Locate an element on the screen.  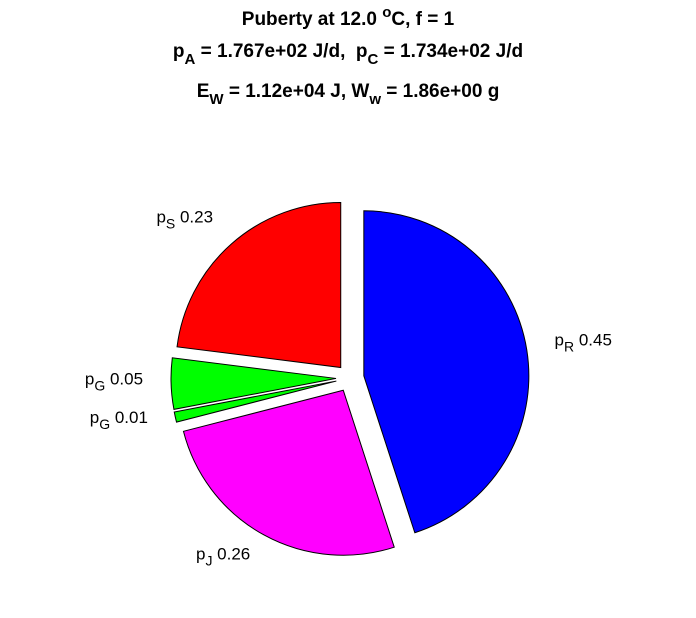
title-part: Puberty at 12.0 is located at coordinates (312, 19).